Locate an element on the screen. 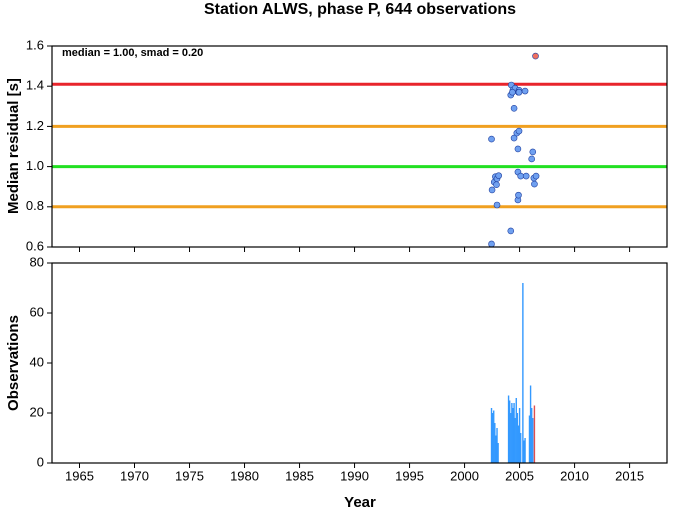 This screenshot has width=673, height=516. x-tick-label: 1985 is located at coordinates (299, 475).